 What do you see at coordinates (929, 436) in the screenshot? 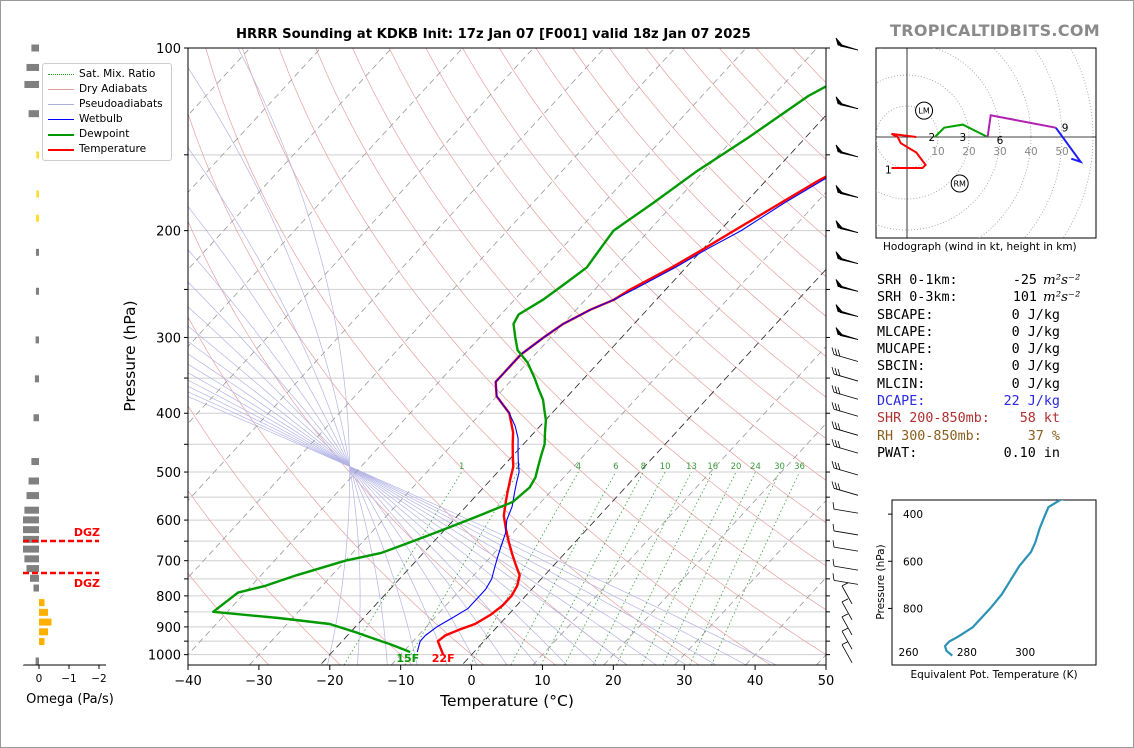
I see `param-label: RH 300-850mb:` at bounding box center [929, 436].